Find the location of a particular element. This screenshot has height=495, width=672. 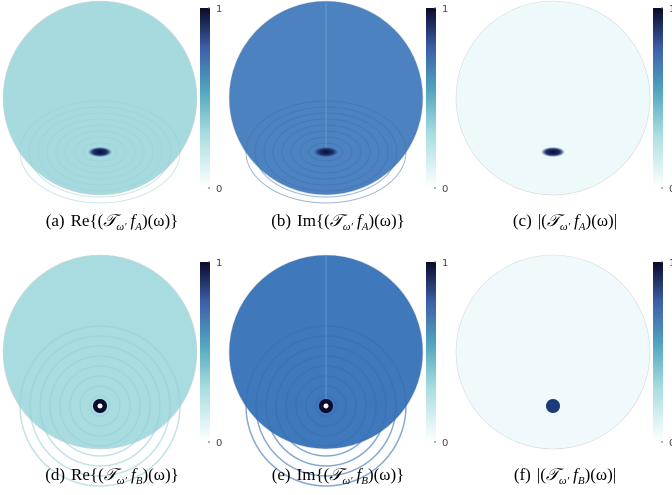

caption: (c) |(𝒯ω′ fA)(ω)| is located at coordinates (565, 222).